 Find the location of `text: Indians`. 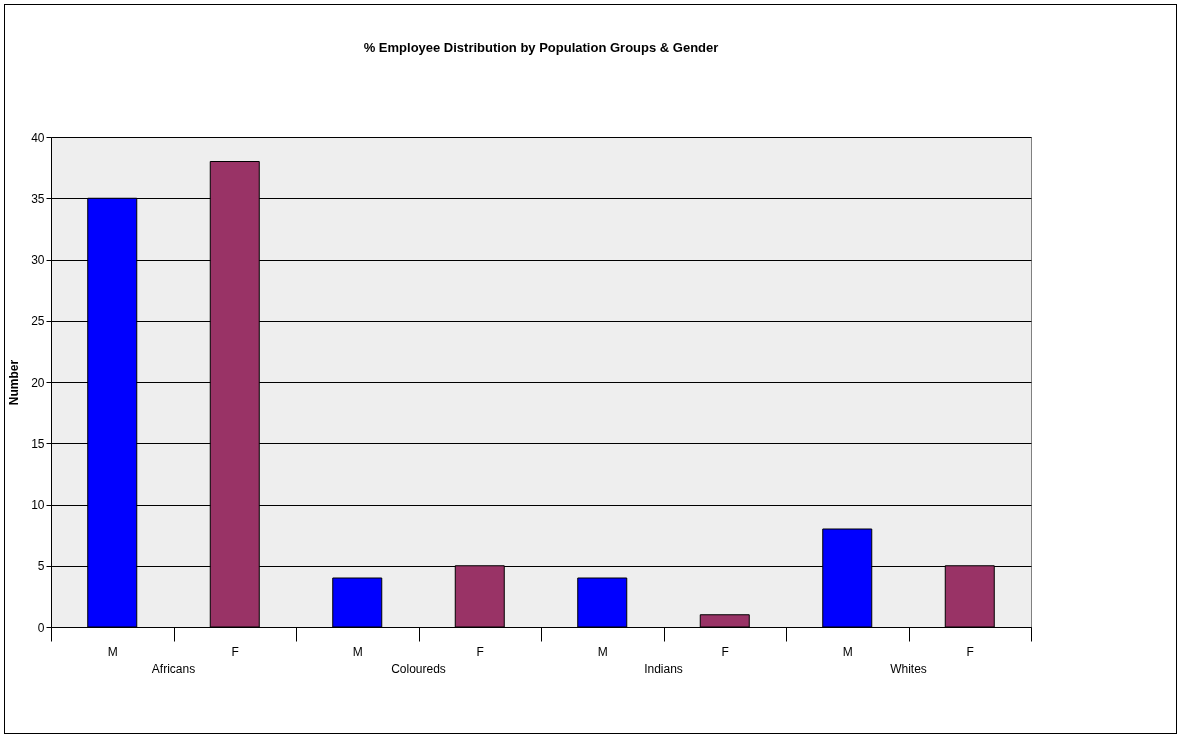

text: Indians is located at coordinates (663, 669).